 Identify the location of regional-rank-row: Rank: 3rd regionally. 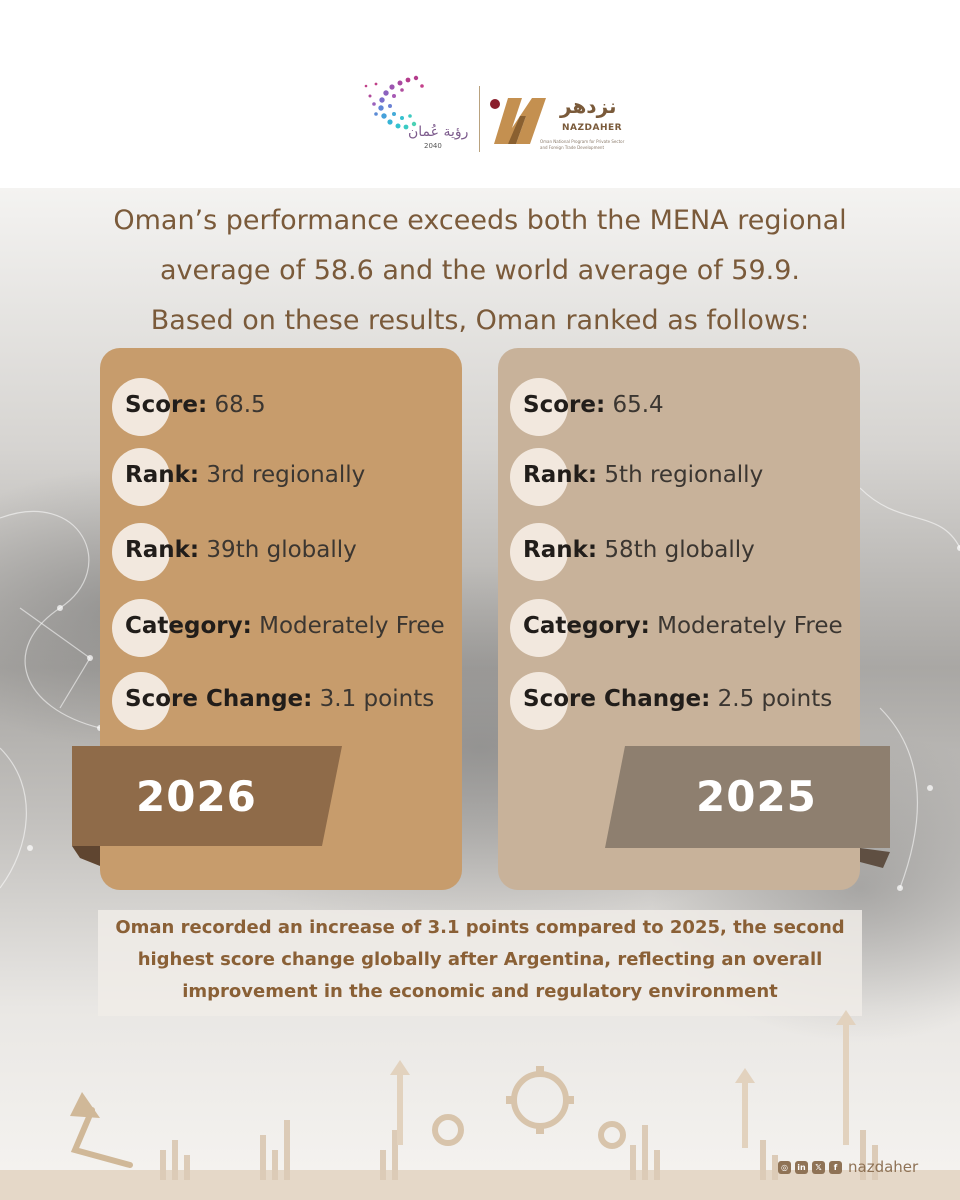
(287, 477).